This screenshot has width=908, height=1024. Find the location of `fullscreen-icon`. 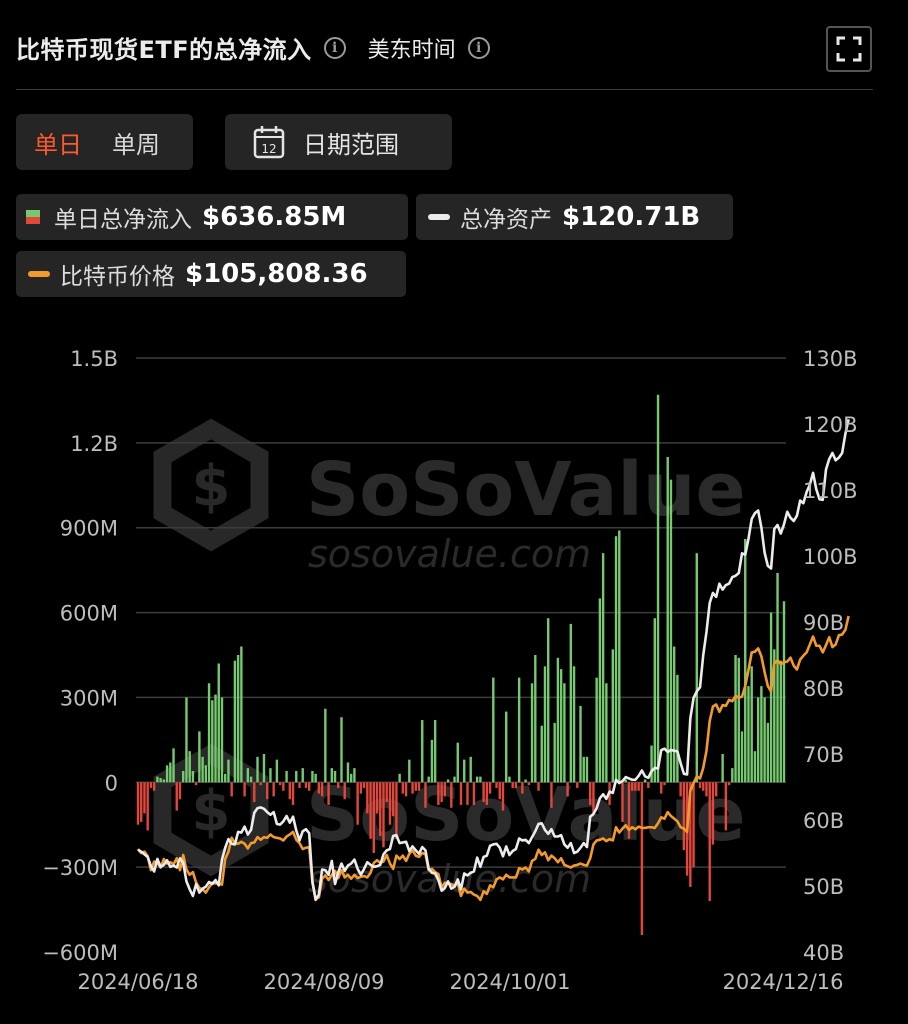

fullscreen-icon is located at coordinates (849, 49).